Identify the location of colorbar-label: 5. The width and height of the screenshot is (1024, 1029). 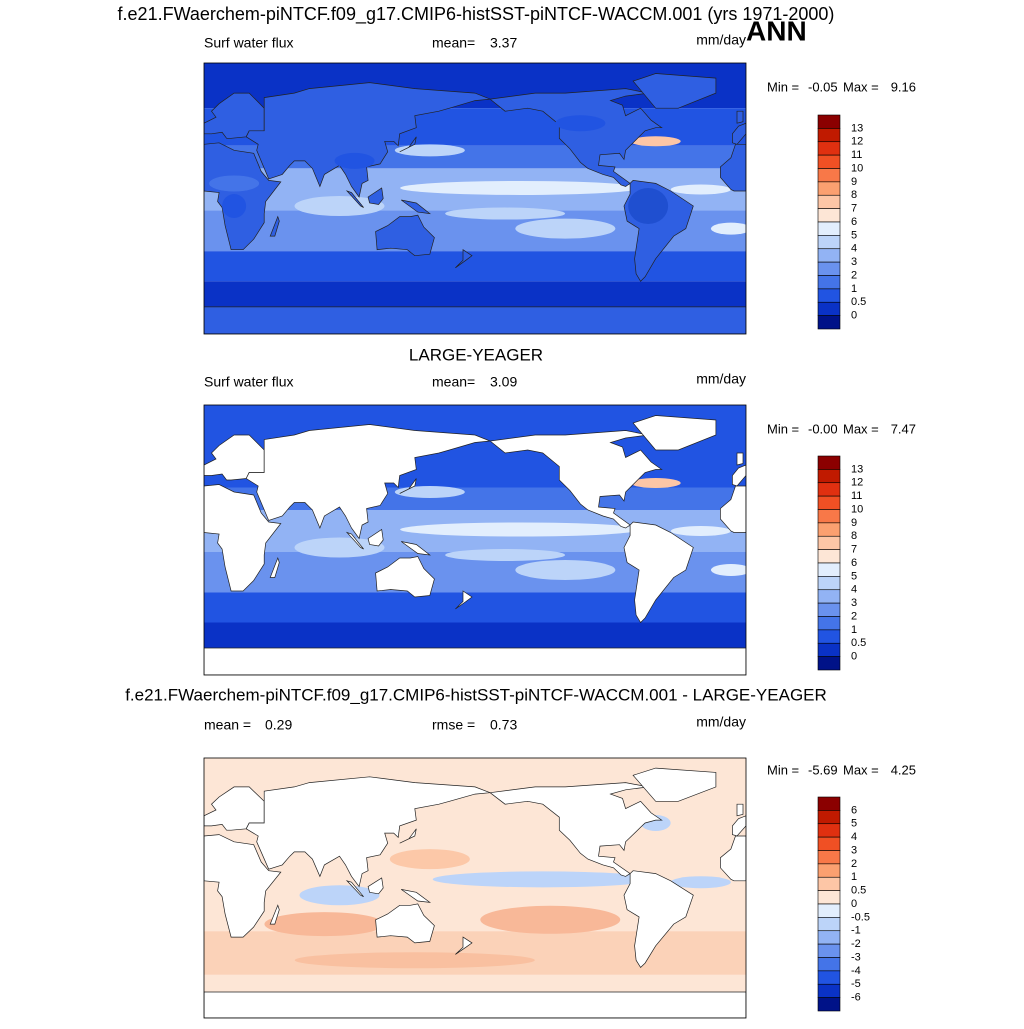
(854, 235).